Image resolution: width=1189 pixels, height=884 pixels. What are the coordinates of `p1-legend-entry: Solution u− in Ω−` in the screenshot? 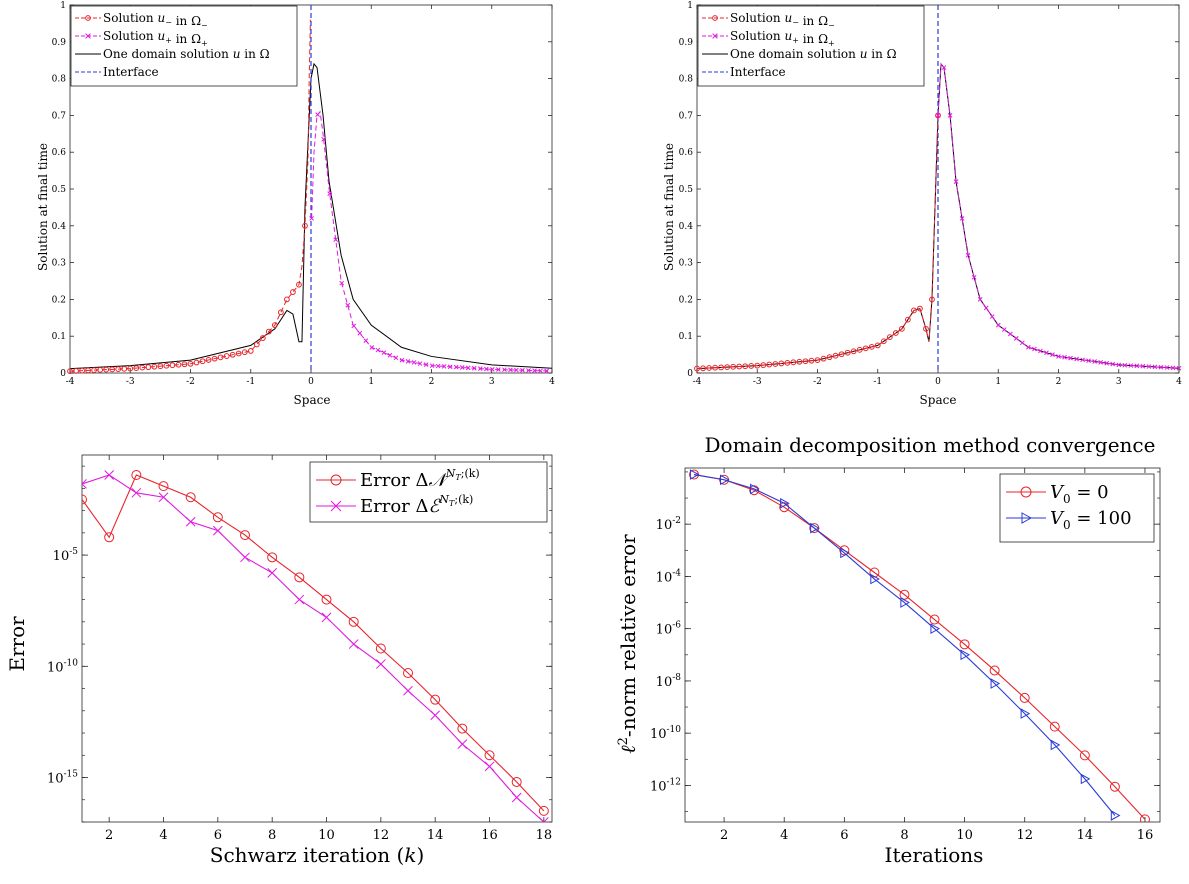 It's located at (155, 20).